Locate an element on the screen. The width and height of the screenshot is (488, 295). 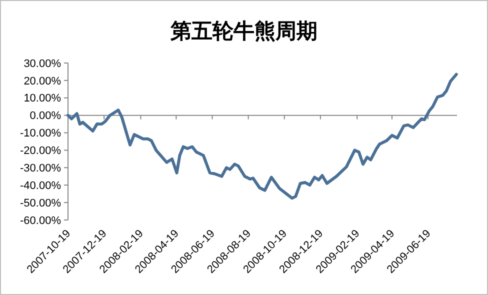
y-tick-label: 20.00% is located at coordinates (43, 81).